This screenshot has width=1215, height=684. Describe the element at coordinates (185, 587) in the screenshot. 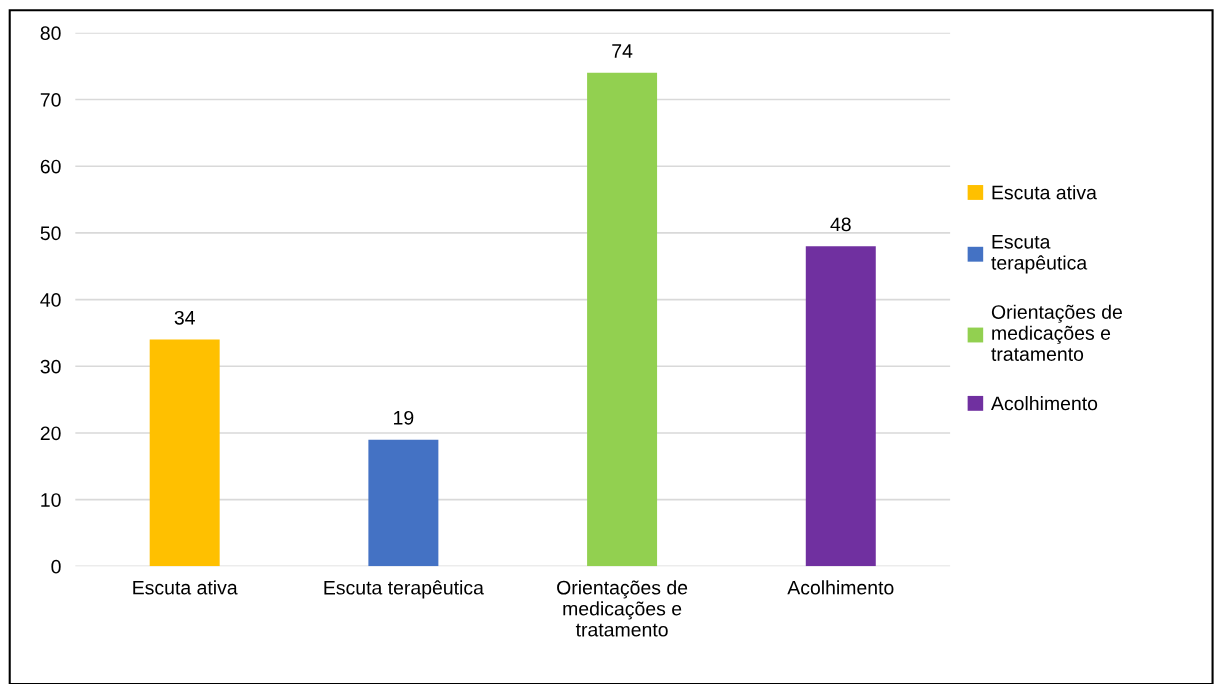

I see `x-tick-label: Escuta ativa` at that location.